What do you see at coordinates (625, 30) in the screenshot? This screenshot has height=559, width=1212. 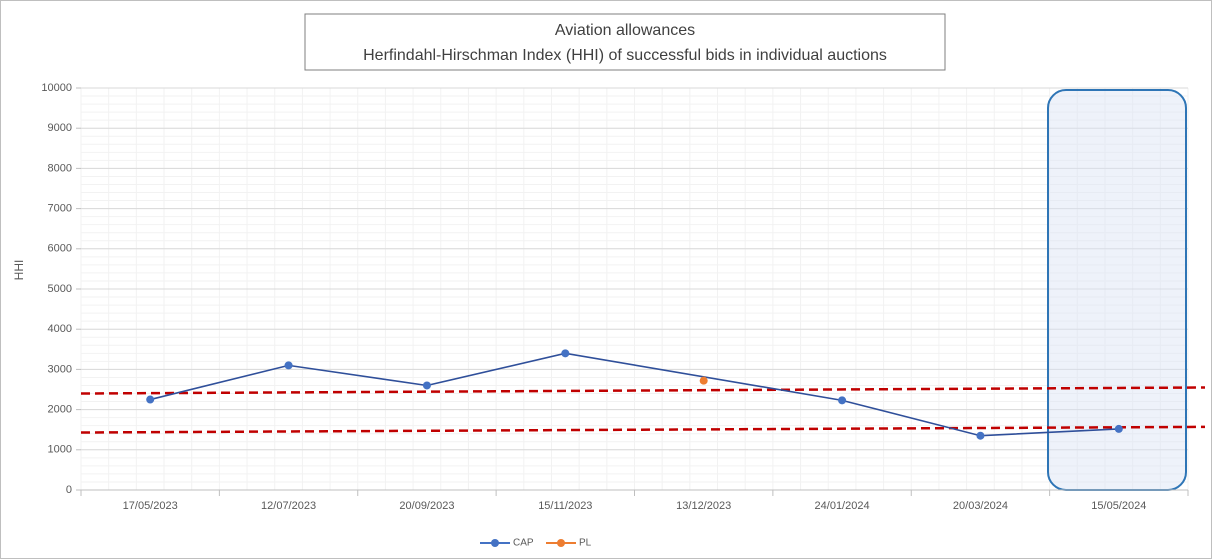 I see `chart-title: Aviation allowances` at bounding box center [625, 30].